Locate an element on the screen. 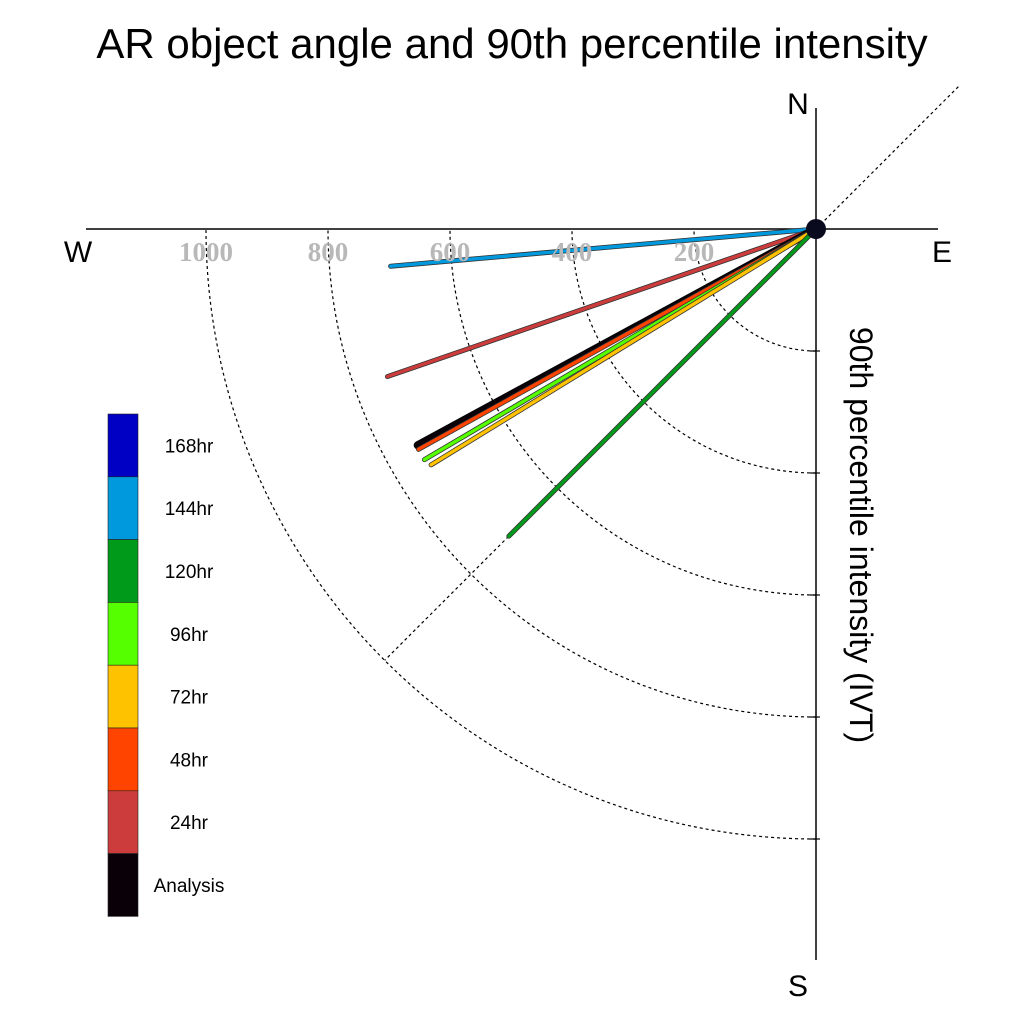 This screenshot has height=1024, width=1024. vector-72hr is located at coordinates (623, 347).